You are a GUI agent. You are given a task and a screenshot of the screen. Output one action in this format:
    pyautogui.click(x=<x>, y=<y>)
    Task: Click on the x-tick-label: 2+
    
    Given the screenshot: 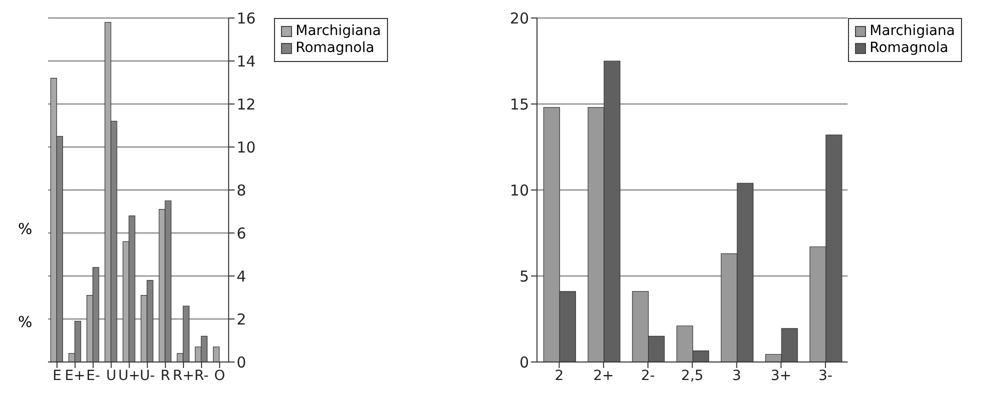 What is the action you would take?
    pyautogui.click(x=603, y=376)
    